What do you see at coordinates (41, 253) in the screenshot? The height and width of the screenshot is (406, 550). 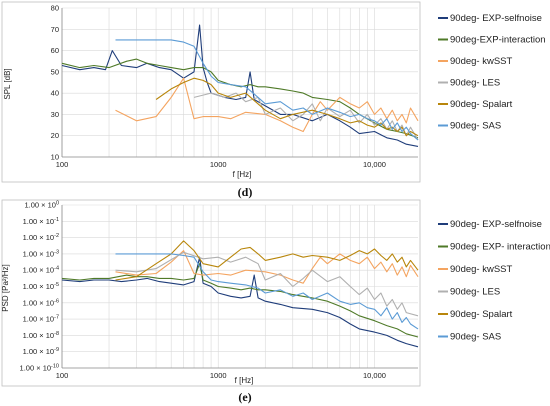 I see `y-tick-label: 1.00 × 10-3` at bounding box center [41, 253].